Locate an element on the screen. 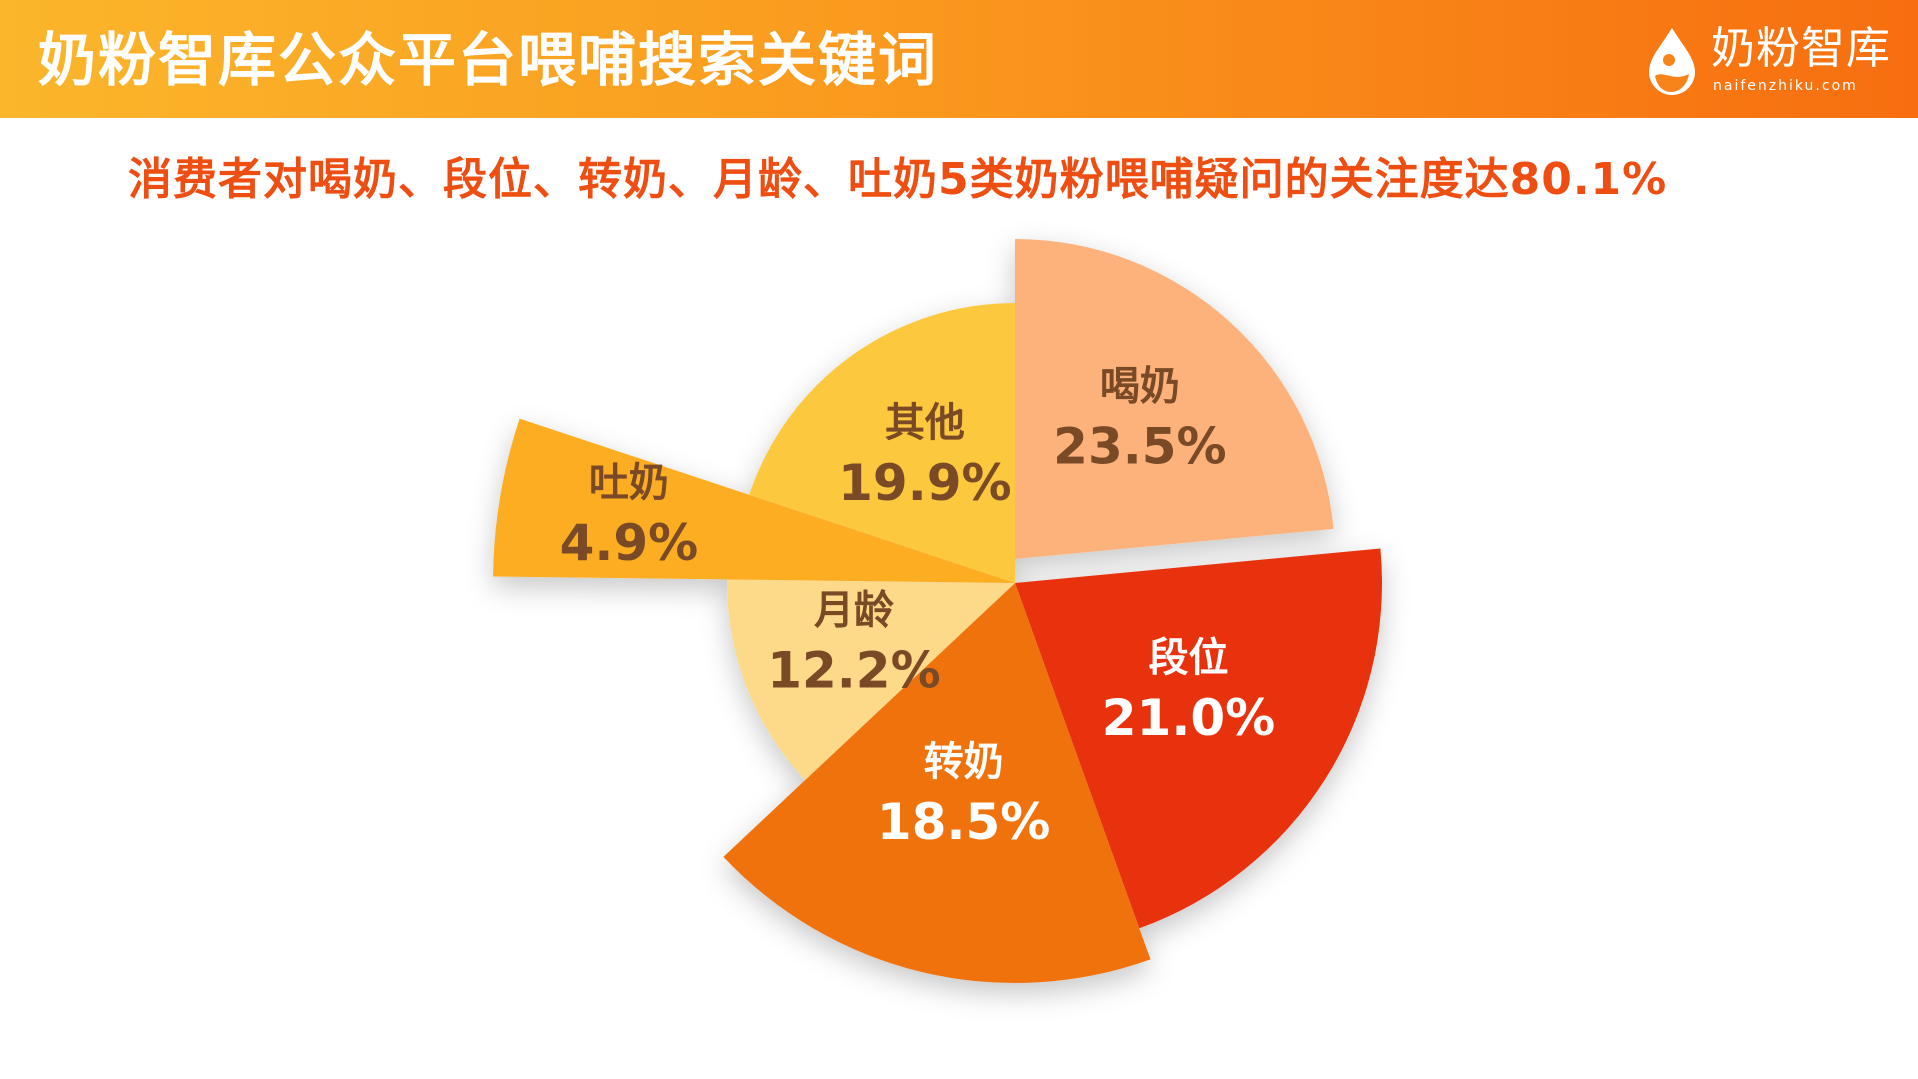 The height and width of the screenshot is (1079, 1918). brand-url: naifenzhiku.com is located at coordinates (1785, 86).